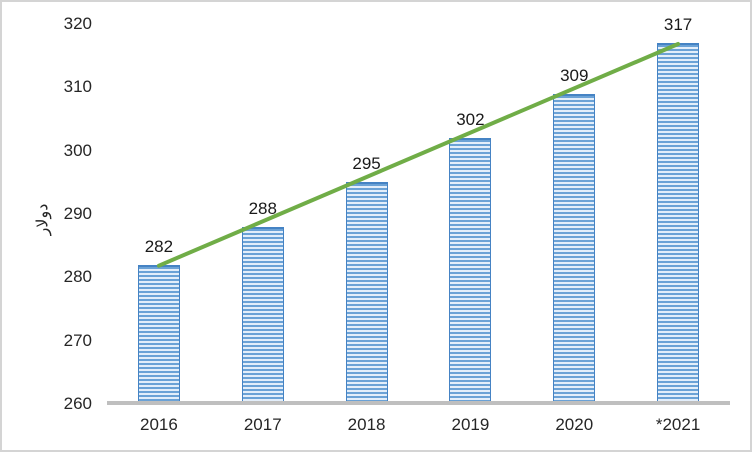 This screenshot has height=452, width=752. Describe the element at coordinates (158, 424) in the screenshot. I see `x-tick-label: 2016` at that location.